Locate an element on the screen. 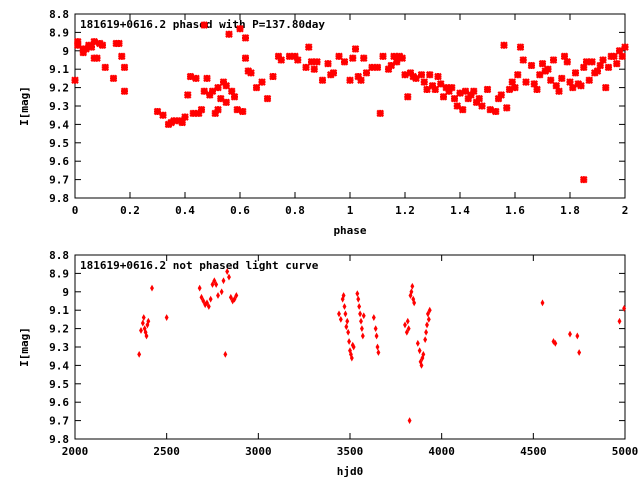  y-tick-label: 9.8 is located at coordinates (59, 439).